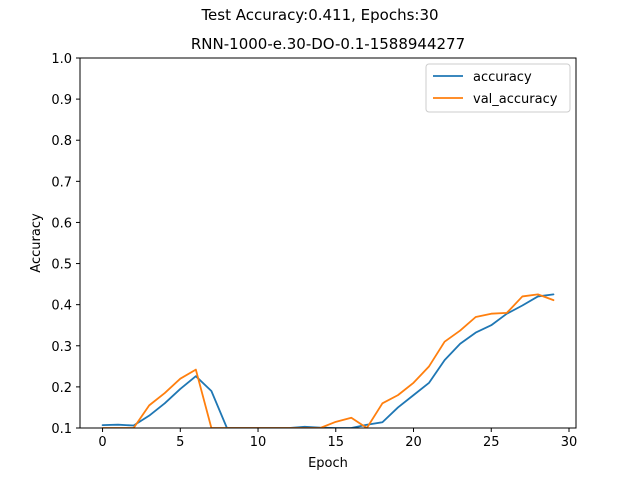 The width and height of the screenshot is (640, 480). What do you see at coordinates (102, 442) in the screenshot?
I see `x-tick-label: 0` at bounding box center [102, 442].